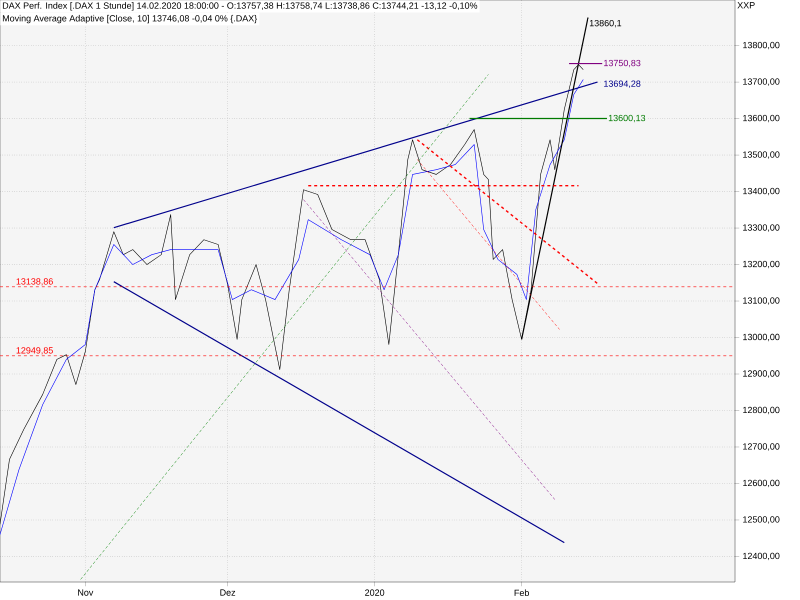 The width and height of the screenshot is (800, 600). What do you see at coordinates (34, 282) in the screenshot?
I see `ref-line-label: 13138,86` at bounding box center [34, 282].